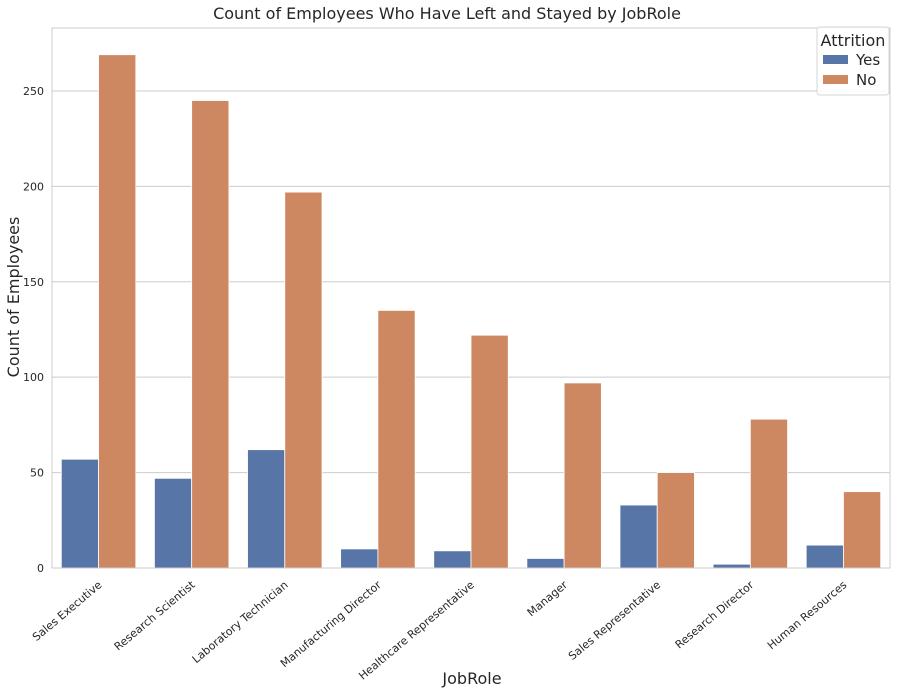  What do you see at coordinates (33, 186) in the screenshot?
I see `y-tick-label: 200` at bounding box center [33, 186].